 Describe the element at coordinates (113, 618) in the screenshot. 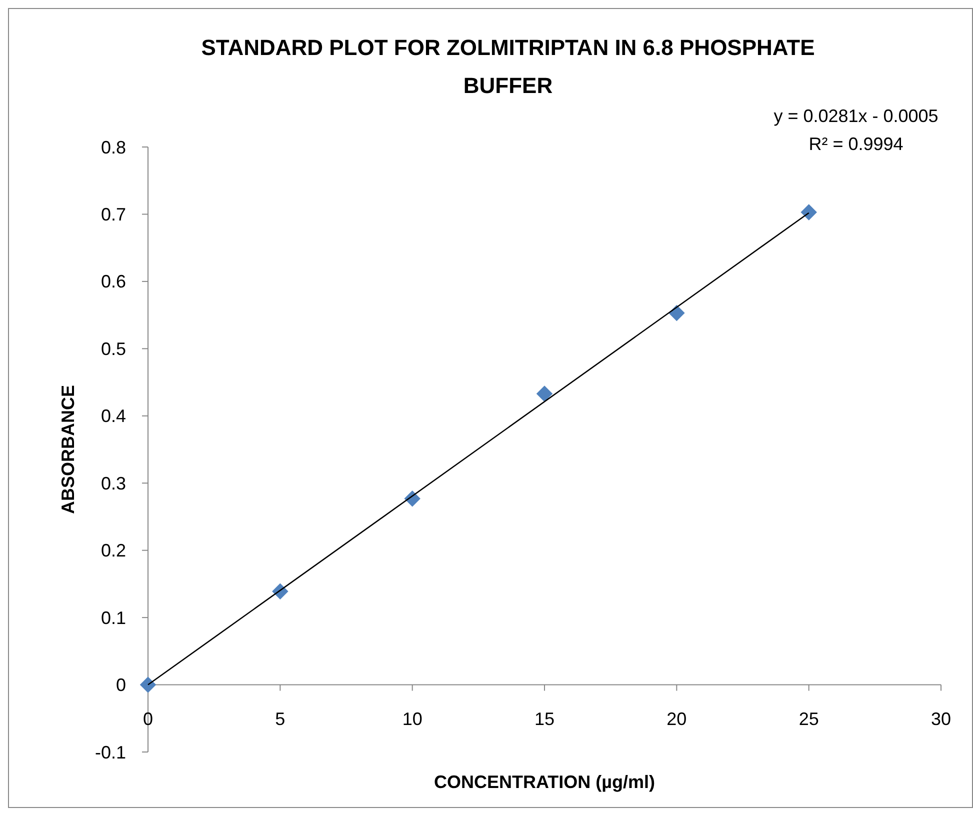

I see `y-tick-label: 0.1` at that location.